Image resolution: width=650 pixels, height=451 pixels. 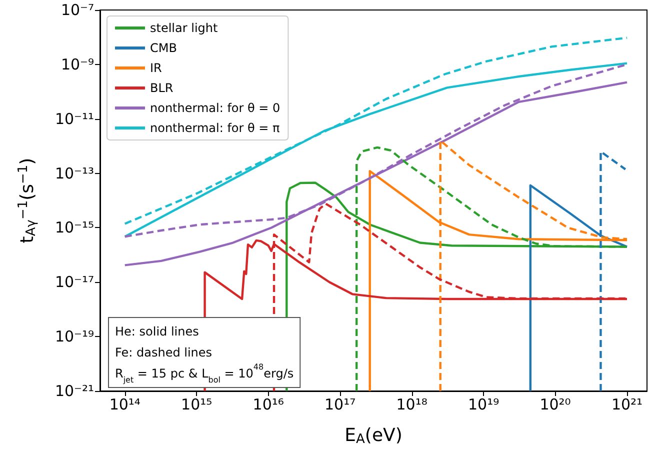 I want to click on y-tick-label: 10⁻¹⁷, so click(x=74, y=282).